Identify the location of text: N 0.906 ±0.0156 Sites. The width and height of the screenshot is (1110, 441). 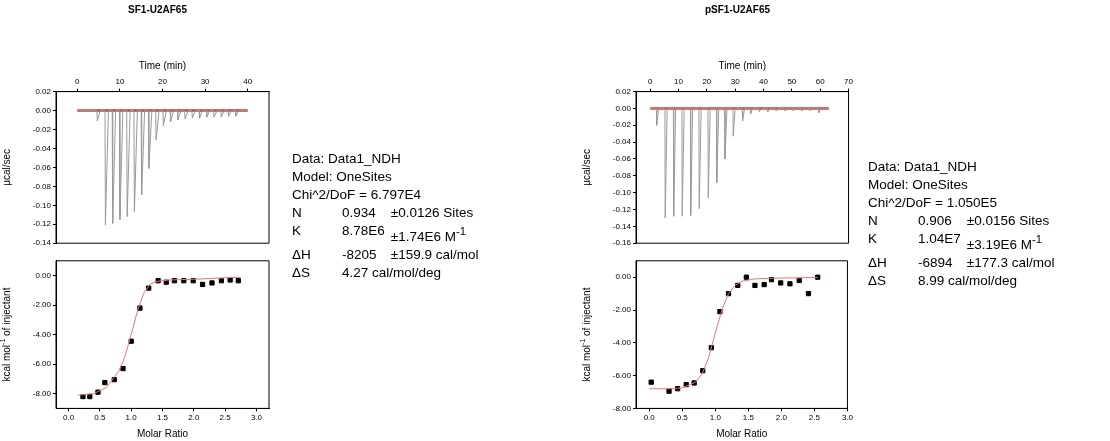
(959, 220).